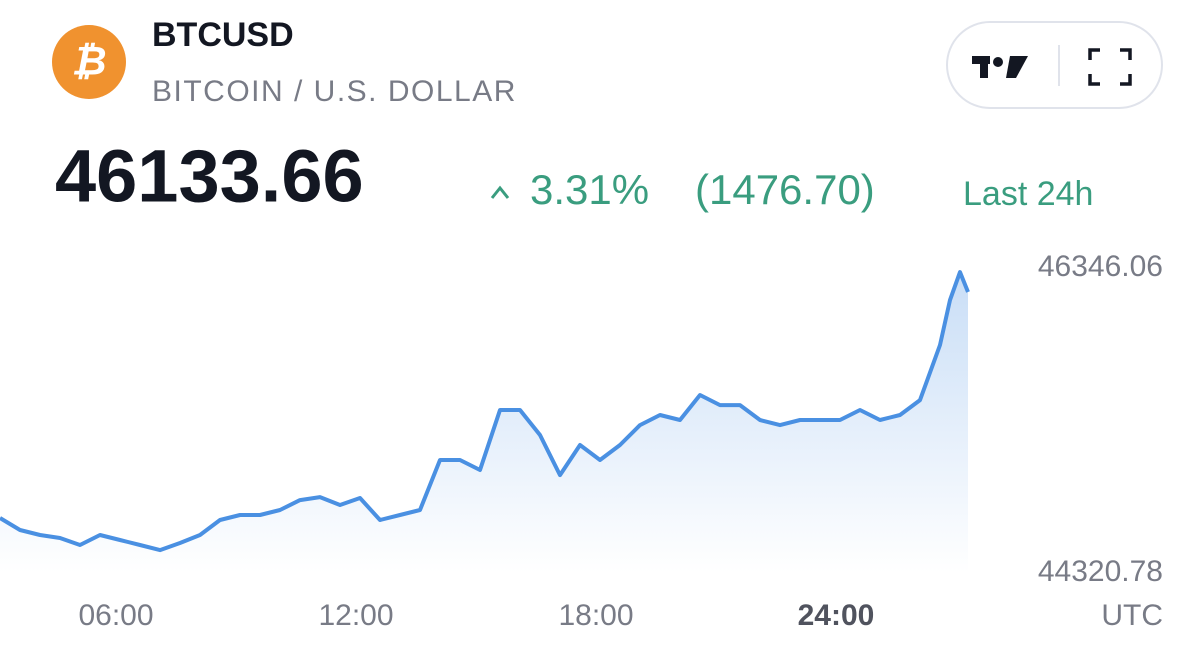  Describe the element at coordinates (1028, 194) in the screenshot. I see `period: Last 24h` at that location.